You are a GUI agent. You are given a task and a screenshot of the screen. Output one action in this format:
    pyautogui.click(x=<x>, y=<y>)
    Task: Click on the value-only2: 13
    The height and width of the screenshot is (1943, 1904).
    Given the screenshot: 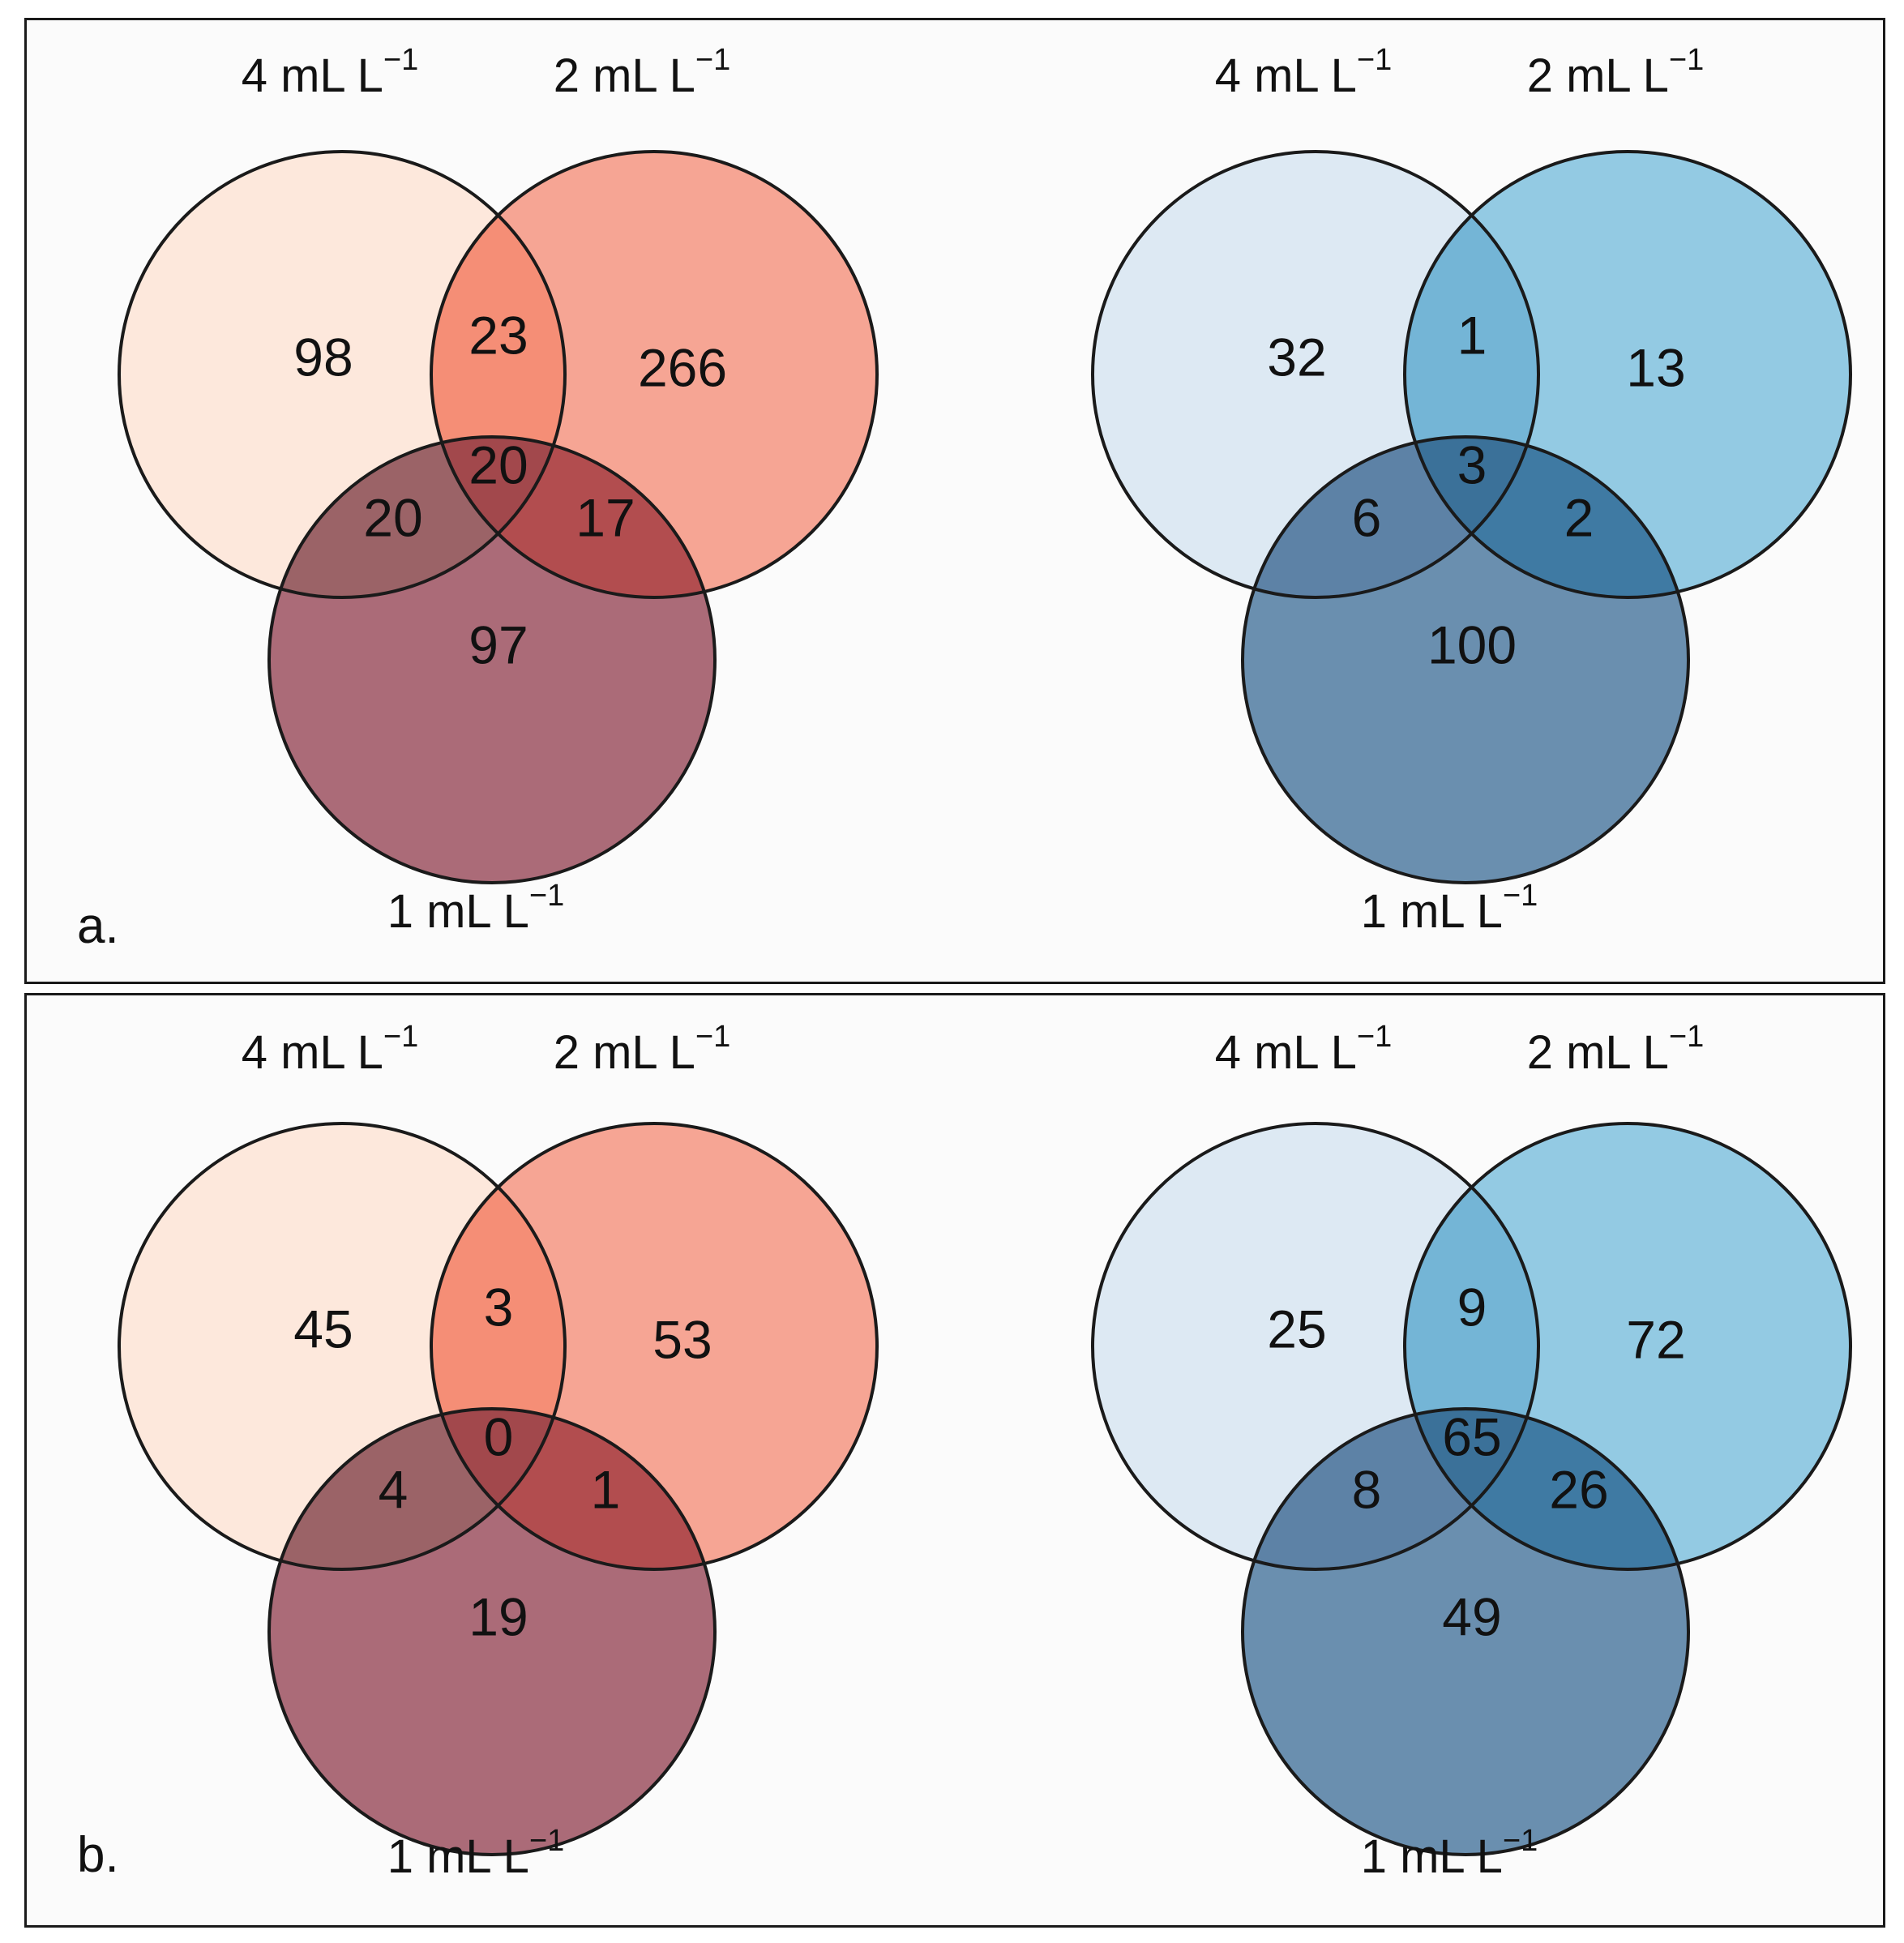 What is the action you would take?
    pyautogui.click(x=1655, y=367)
    